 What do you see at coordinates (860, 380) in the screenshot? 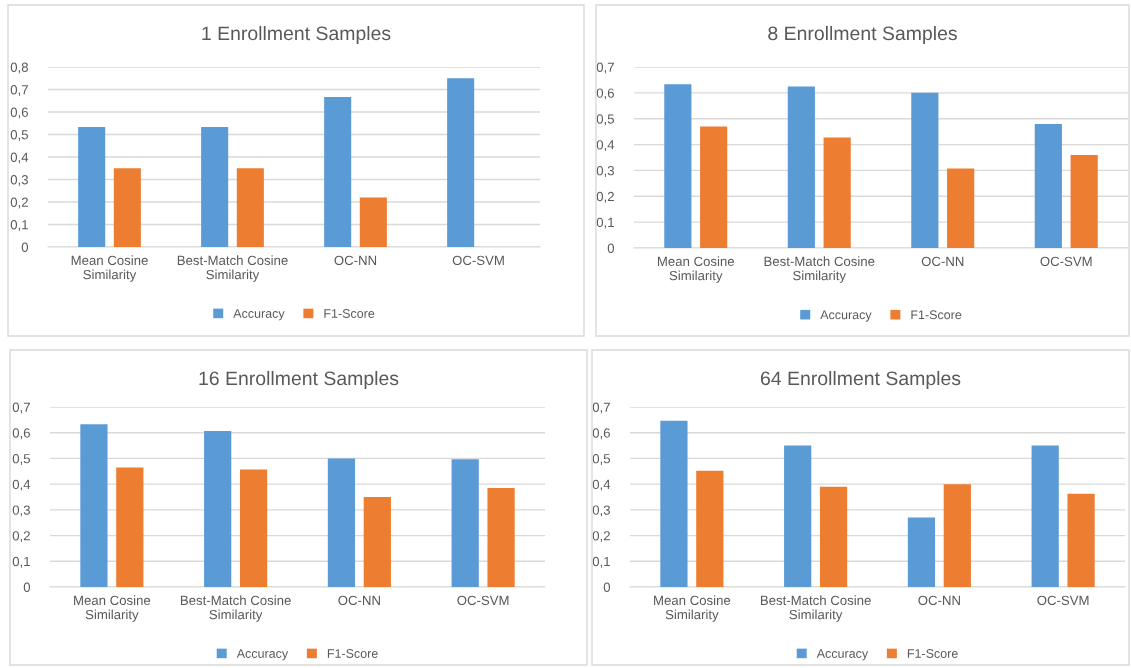
I see `chart-title: 64 Enrollment Samples` at bounding box center [860, 380].